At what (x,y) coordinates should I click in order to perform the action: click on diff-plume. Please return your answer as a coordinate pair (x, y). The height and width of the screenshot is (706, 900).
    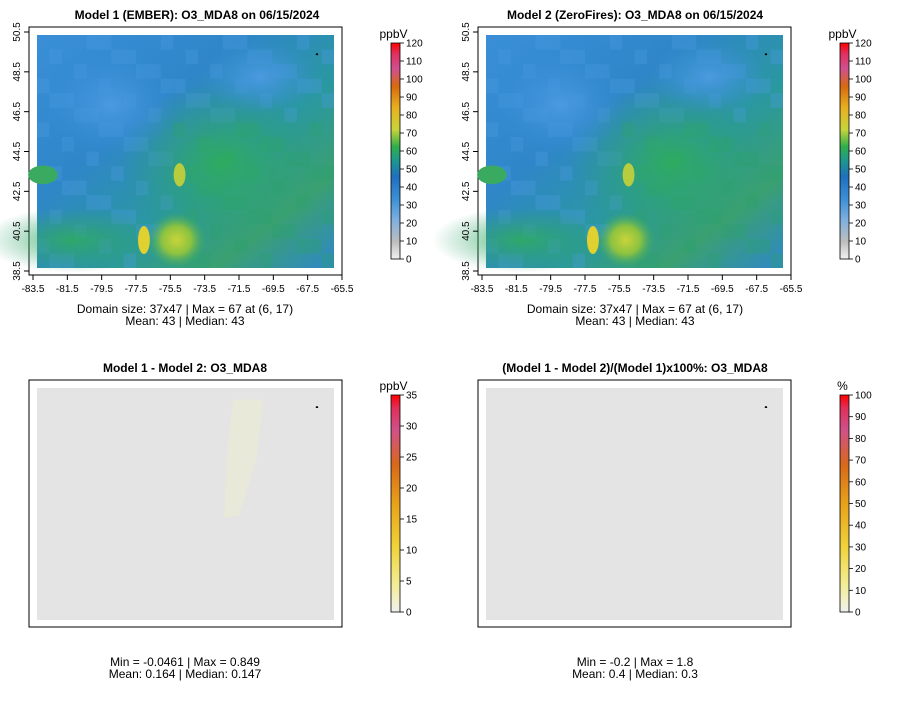
    Looking at the image, I should click on (243, 458).